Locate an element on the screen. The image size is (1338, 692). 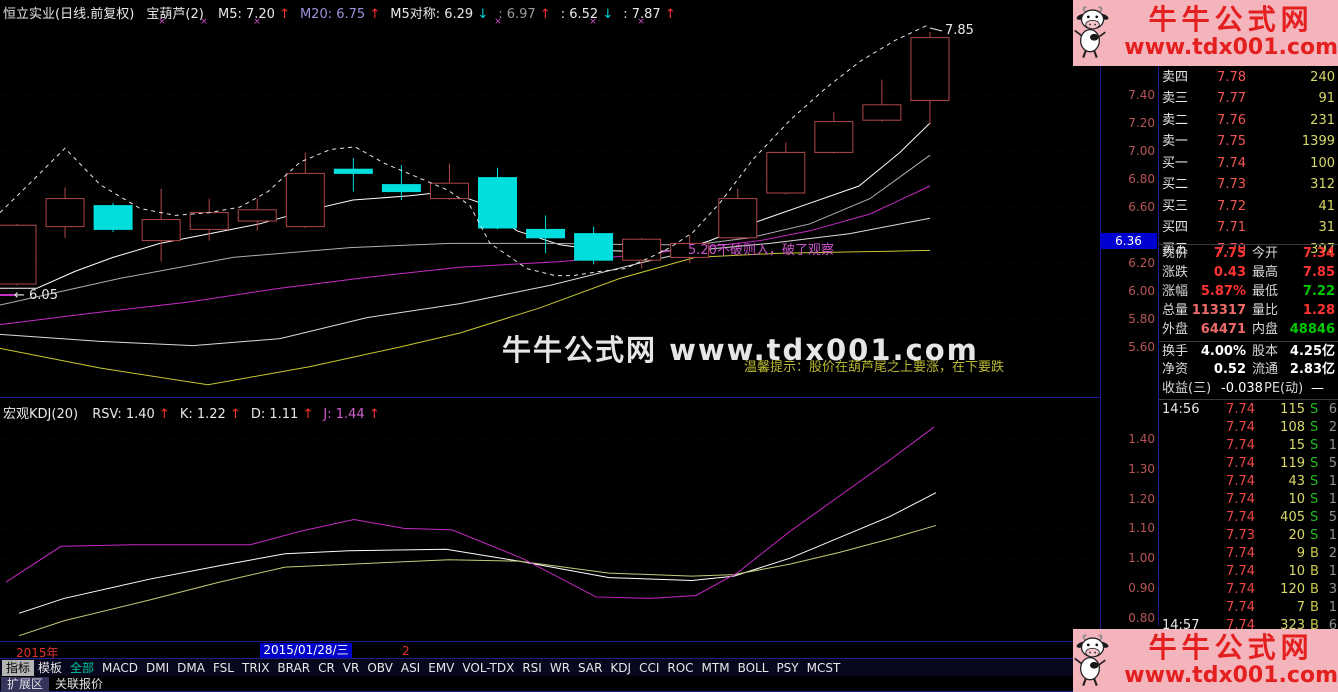
quote-value: 0.43 is located at coordinates (1229, 272).